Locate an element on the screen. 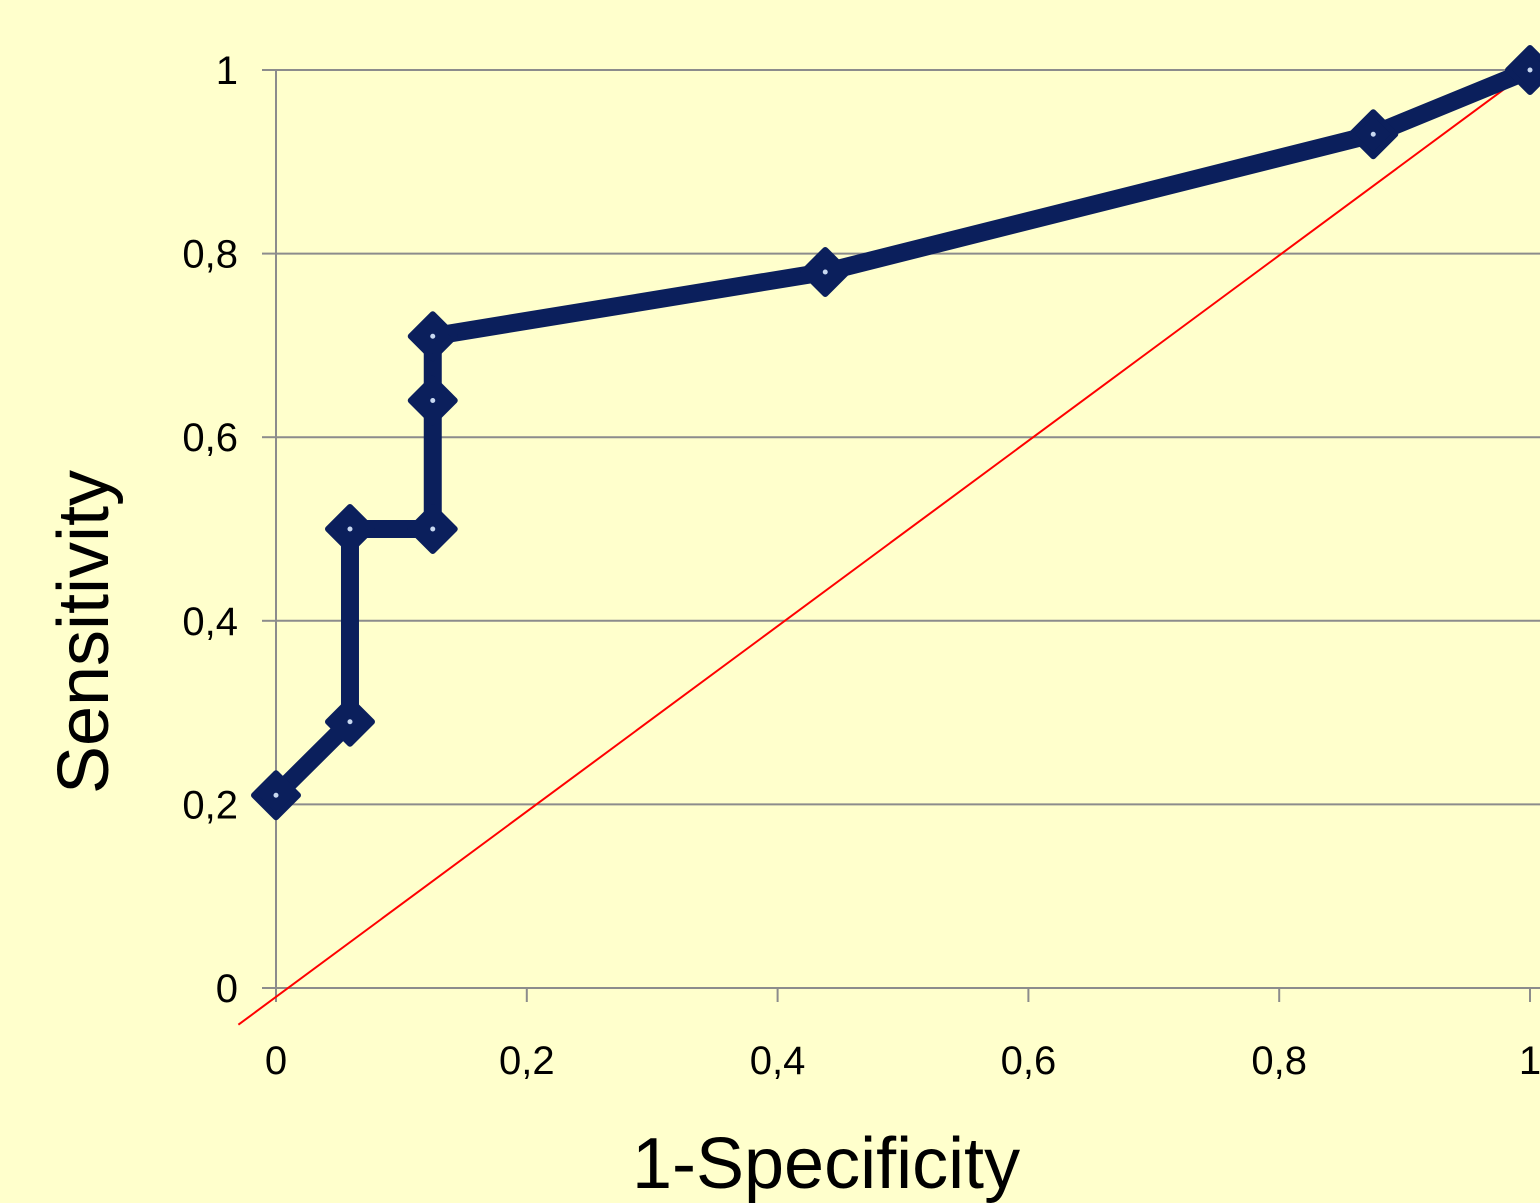  x-tick-label: 0,6 is located at coordinates (1029, 1061).